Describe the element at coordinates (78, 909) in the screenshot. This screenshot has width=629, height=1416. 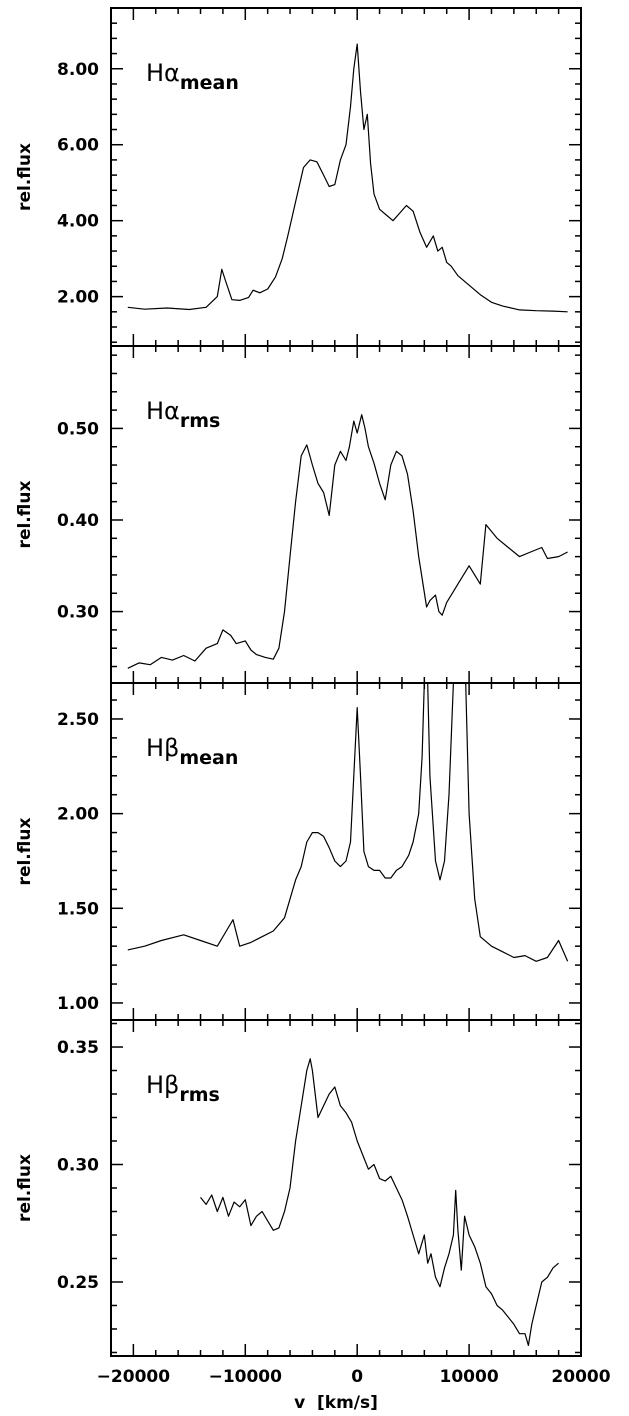
I see `y-tick-label: 1.50` at that location.